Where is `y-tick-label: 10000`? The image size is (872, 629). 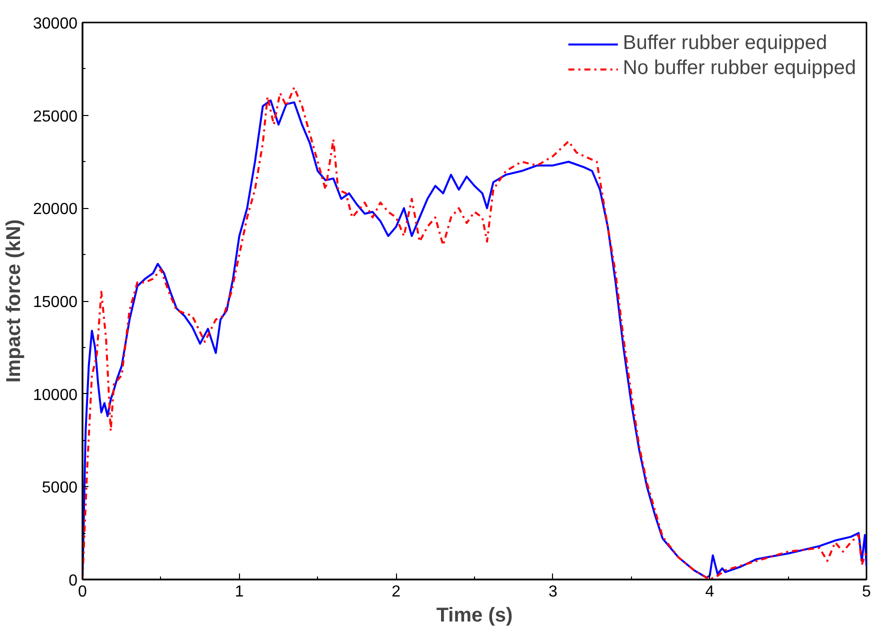
y-tick-label: 10000 is located at coordinates (55, 395).